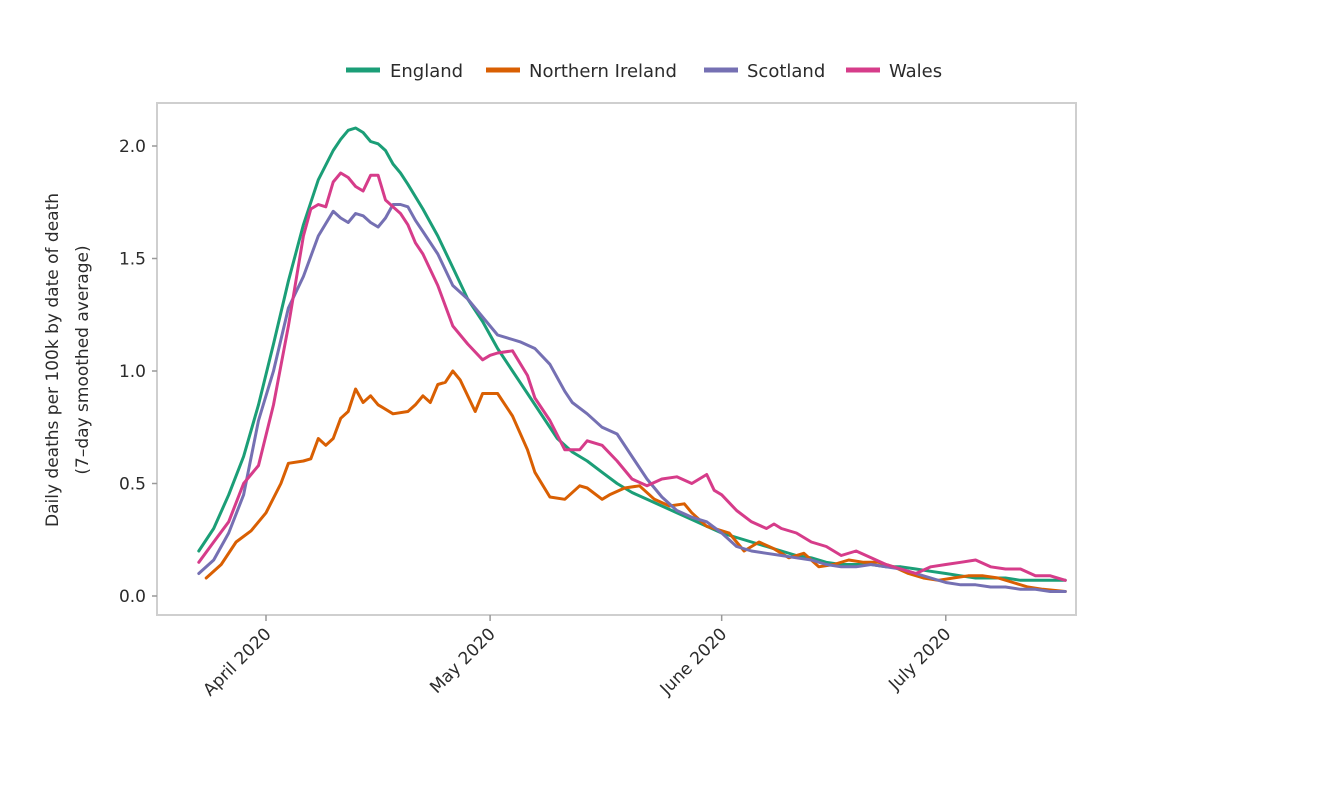 This screenshot has width=1339, height=788. I want to click on y-axis: 0.0 0.5 1.0 1.5 2.0, so click(138, 372).